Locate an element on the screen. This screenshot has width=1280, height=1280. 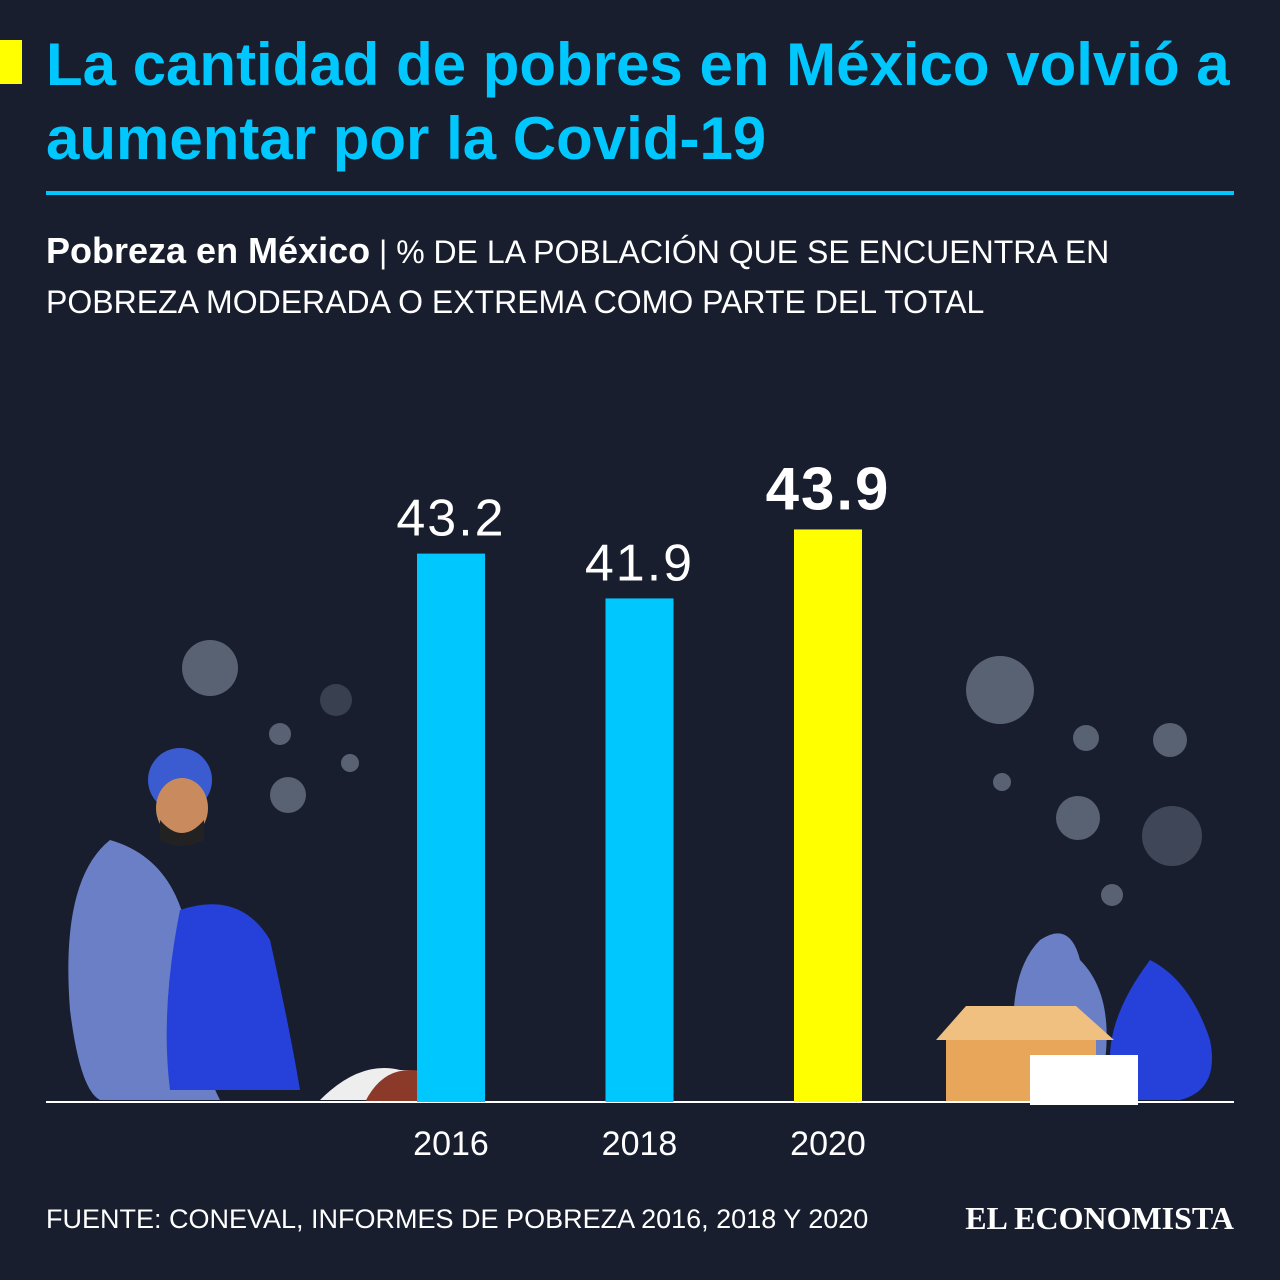
title-rule is located at coordinates (640, 193).